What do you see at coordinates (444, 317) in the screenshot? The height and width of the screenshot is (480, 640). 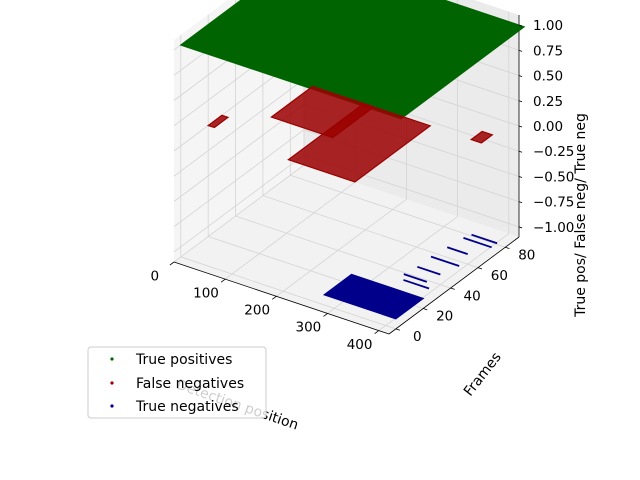 I see `y-tick-label: 20` at bounding box center [444, 317].